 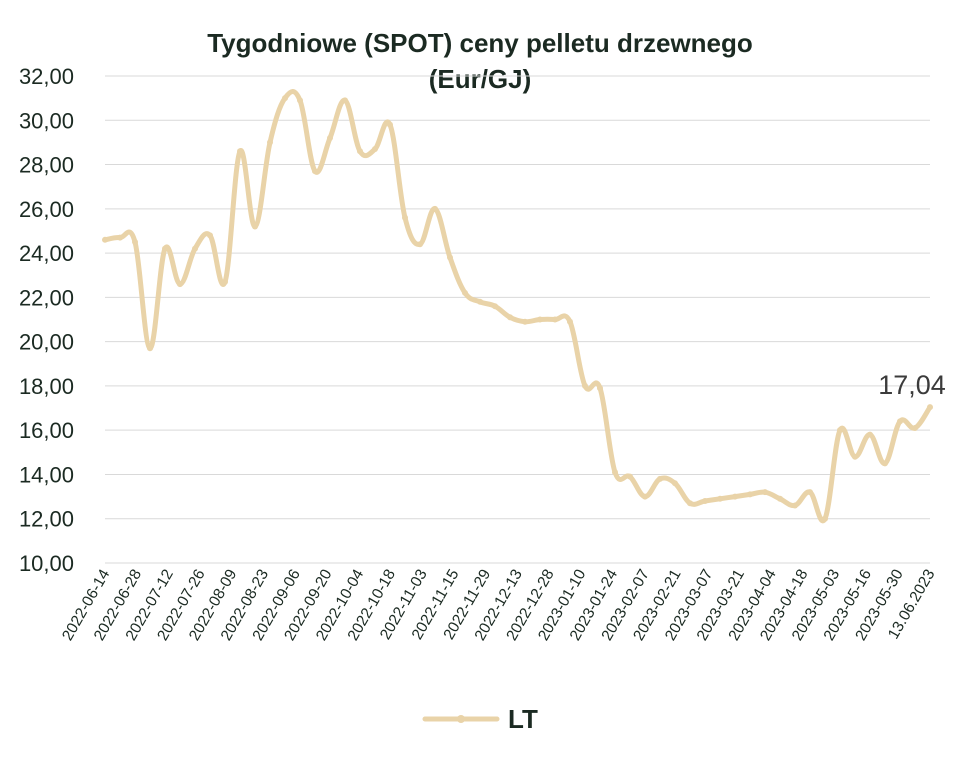 What do you see at coordinates (523, 719) in the screenshot?
I see `legend-label-lt: LT` at bounding box center [523, 719].